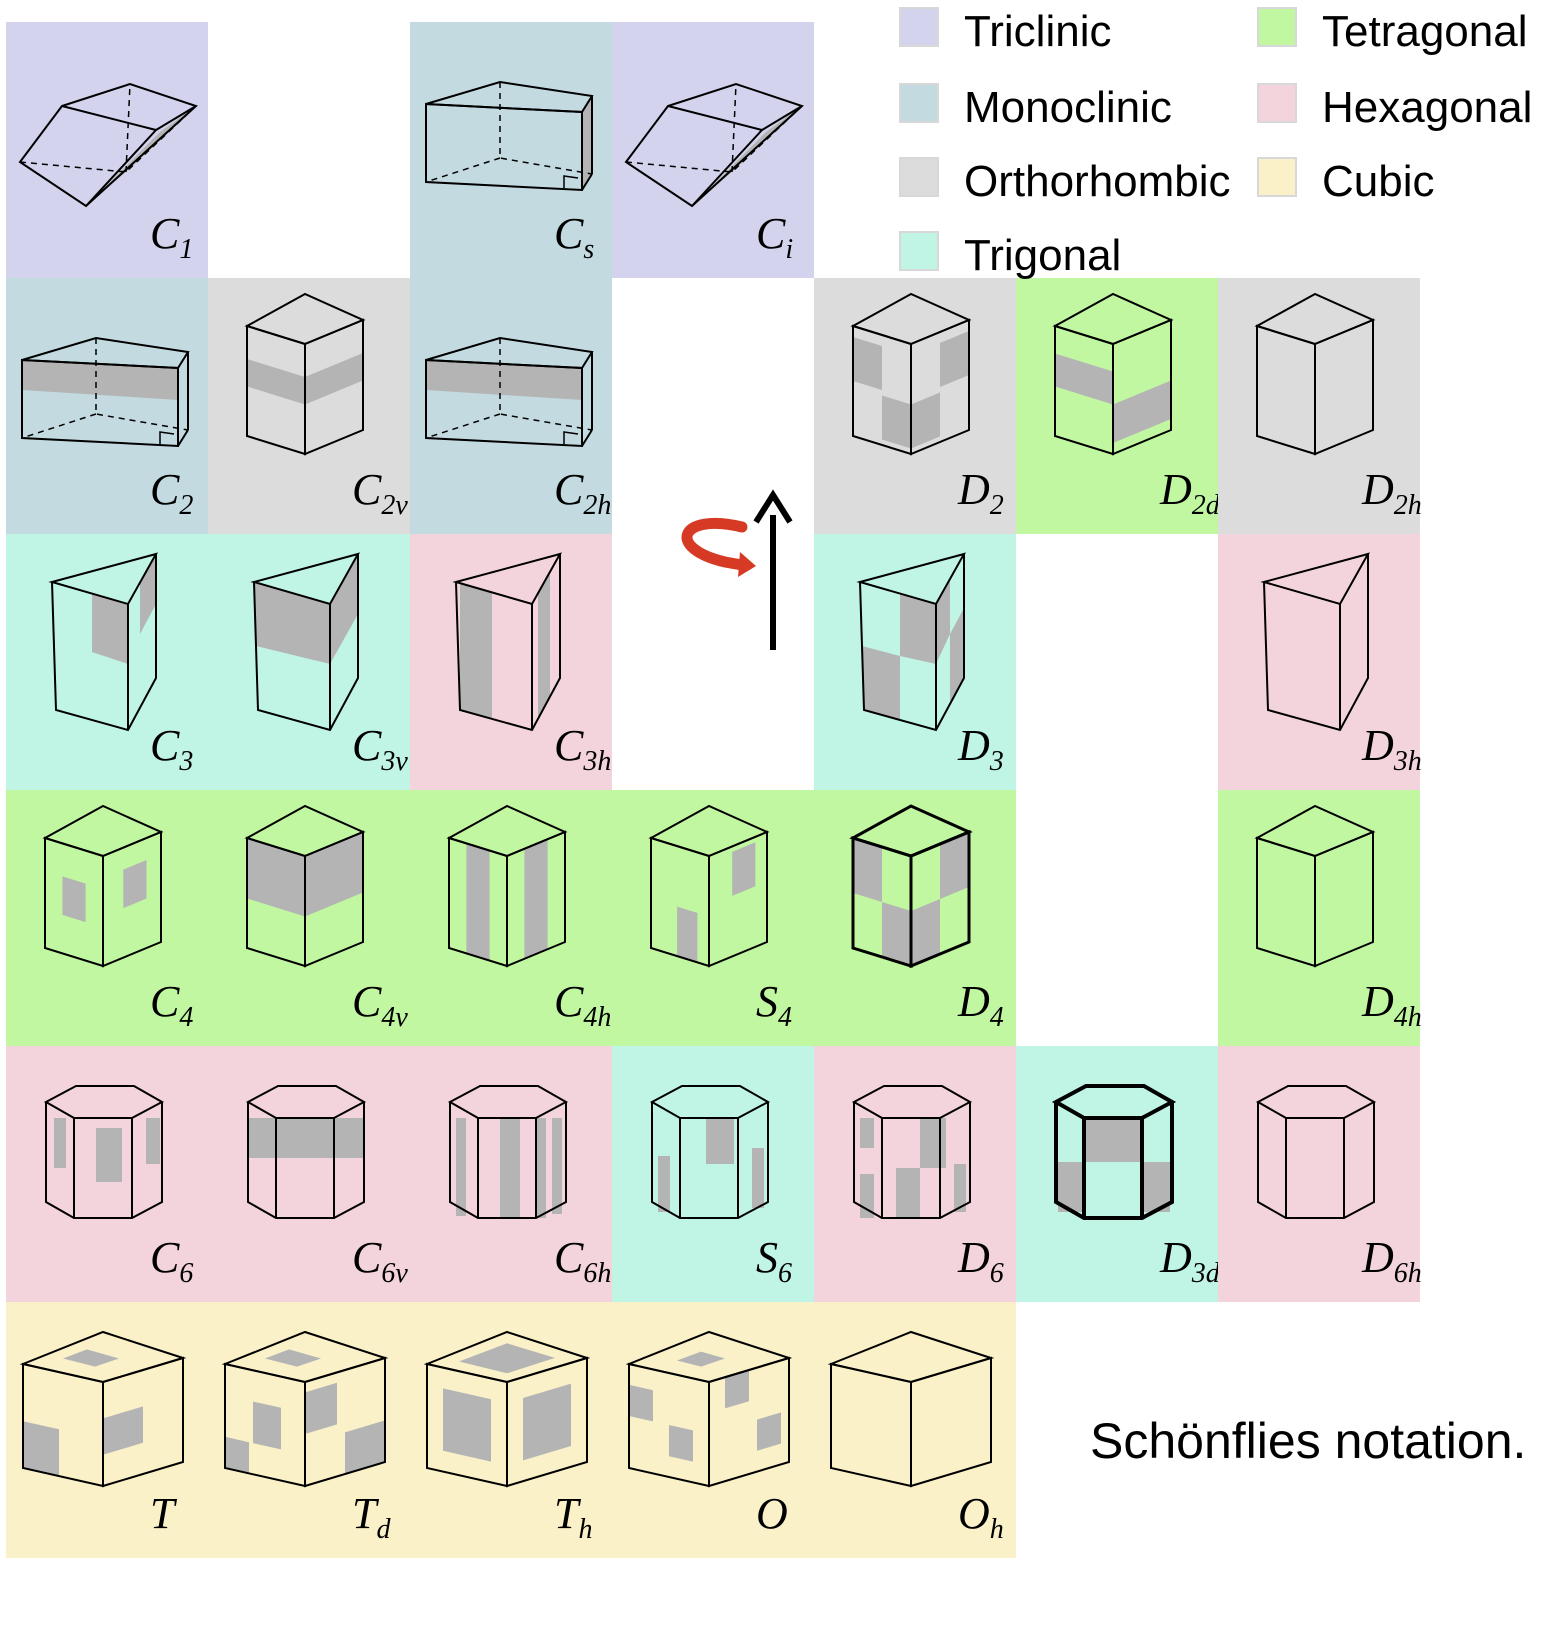  What do you see at coordinates (747, 564) in the screenshot?
I see `rotation-curl-arrowhead-icon` at bounding box center [747, 564].